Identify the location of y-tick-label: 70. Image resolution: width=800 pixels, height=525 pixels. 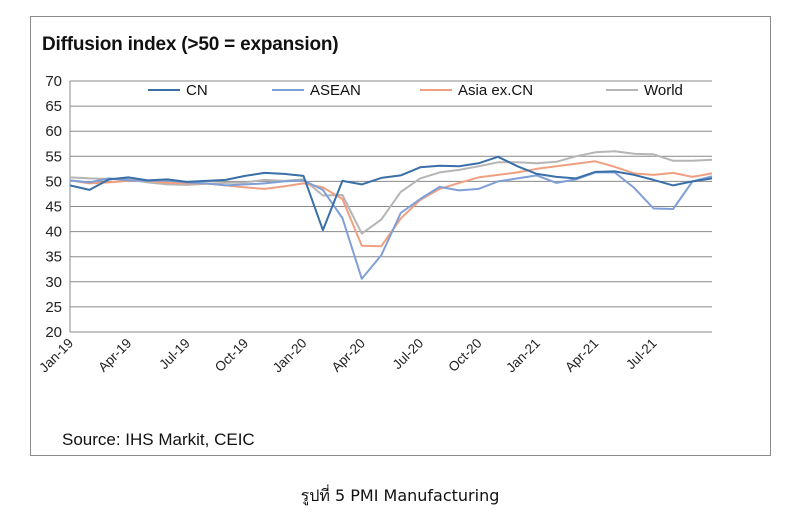
(53, 81).